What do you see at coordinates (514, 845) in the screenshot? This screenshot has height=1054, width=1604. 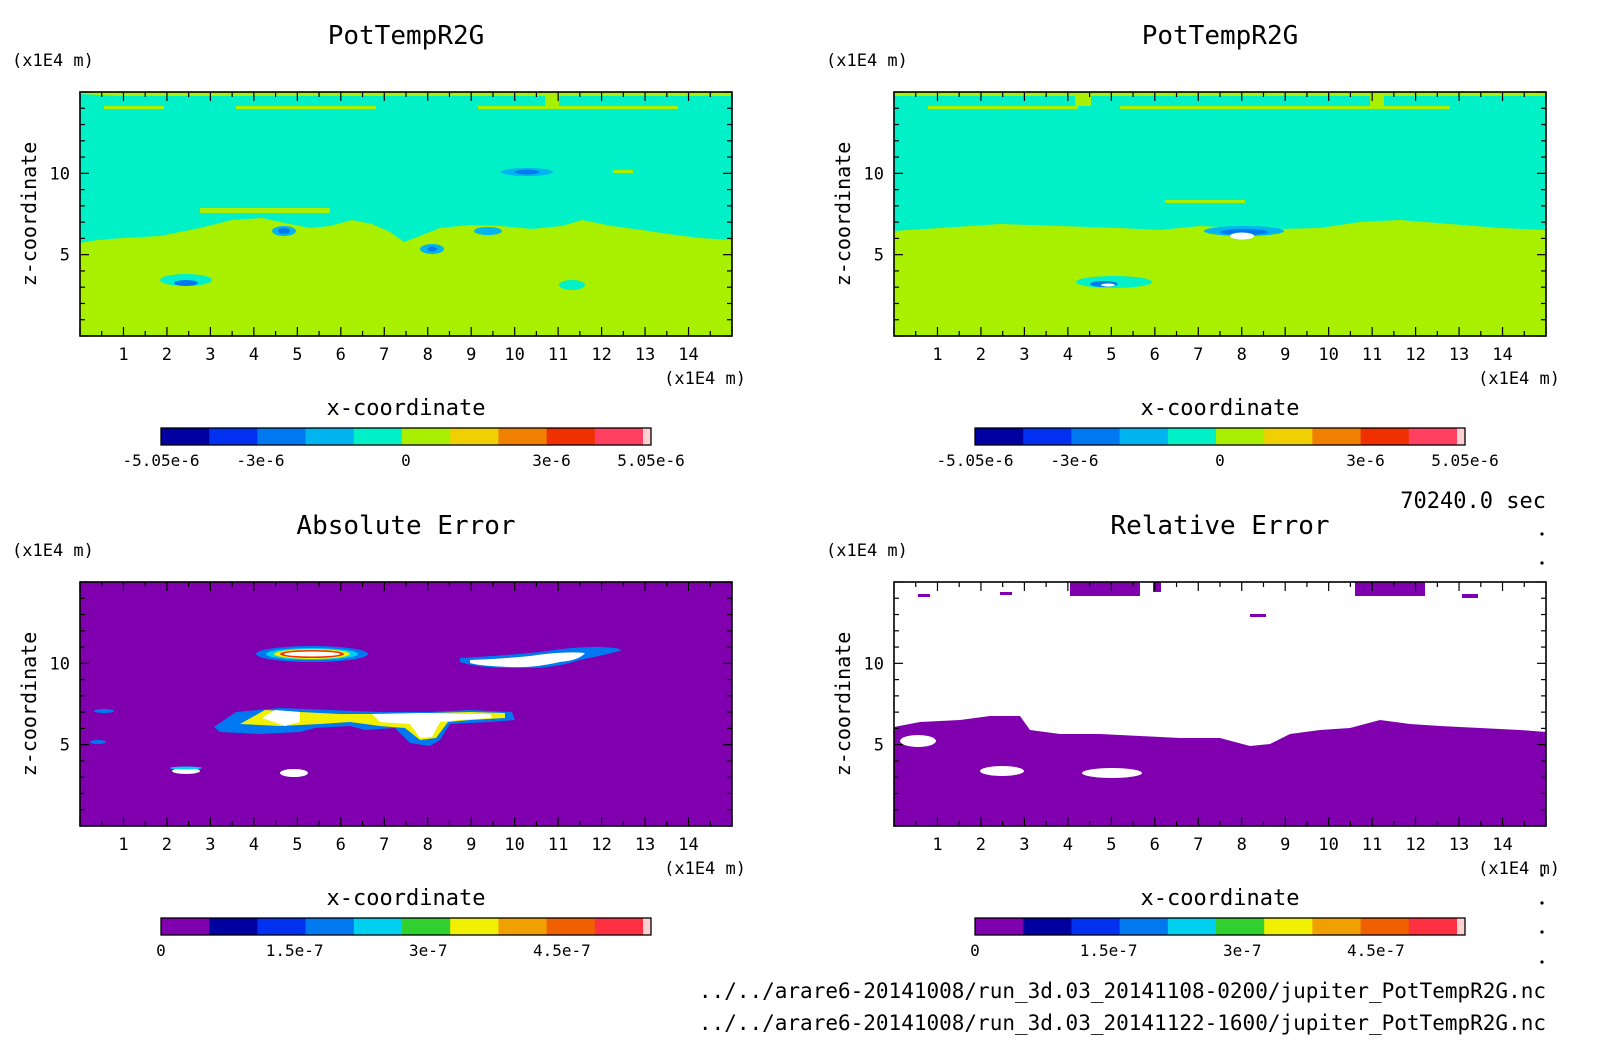 I see `panel-2-x-tick-label: 10` at bounding box center [514, 845].